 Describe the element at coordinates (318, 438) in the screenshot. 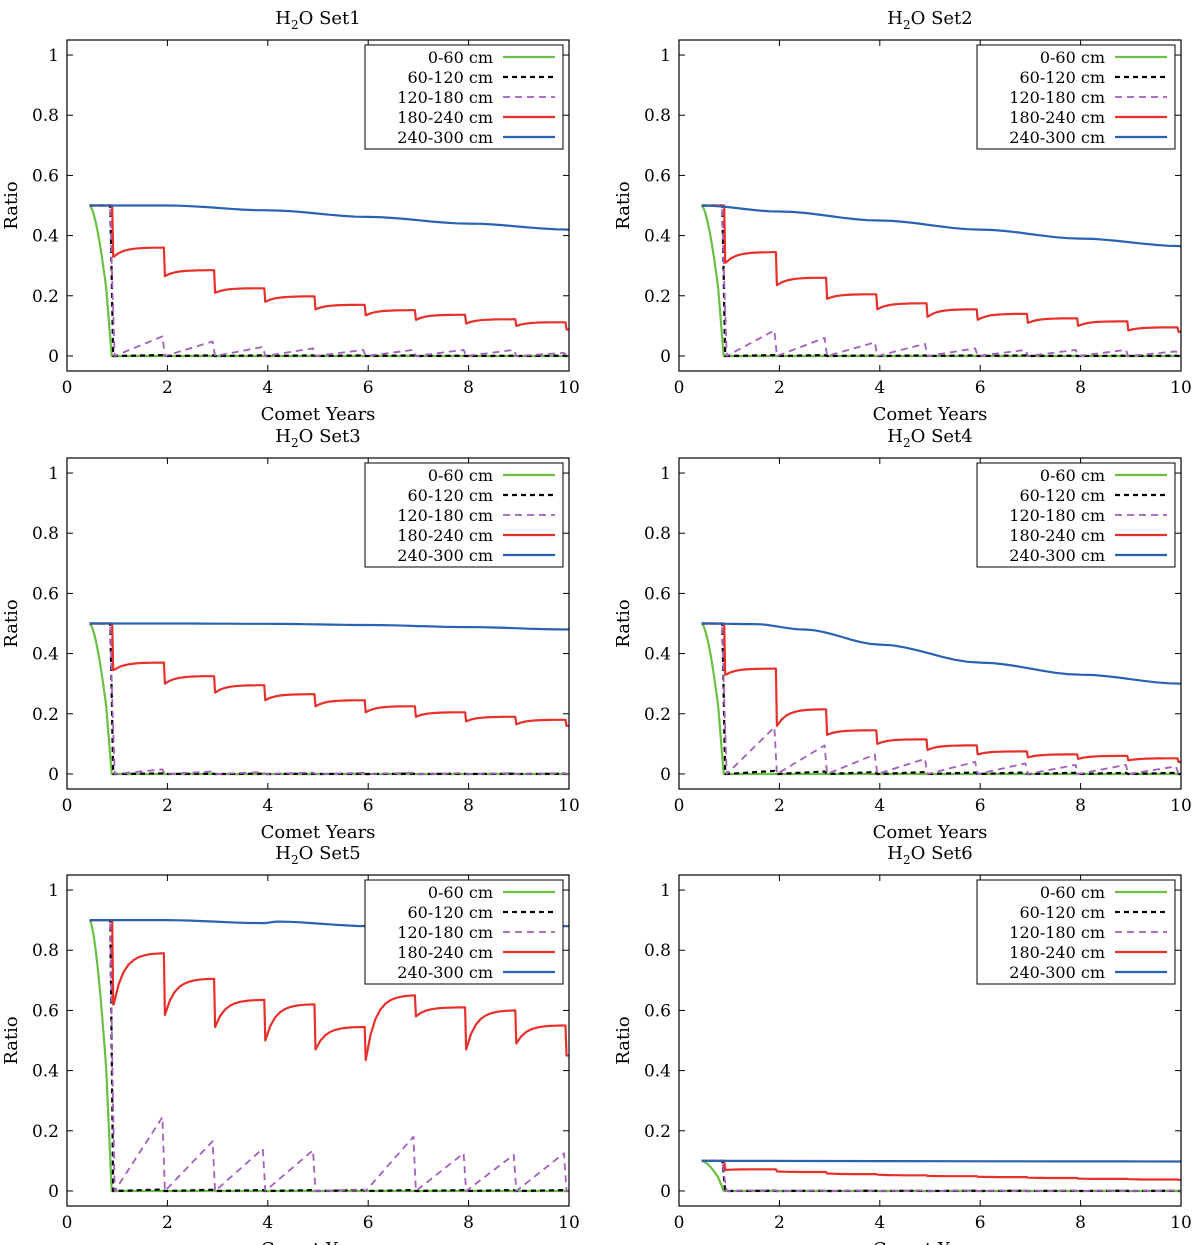

I see `panel-title: H2O Set3` at that location.